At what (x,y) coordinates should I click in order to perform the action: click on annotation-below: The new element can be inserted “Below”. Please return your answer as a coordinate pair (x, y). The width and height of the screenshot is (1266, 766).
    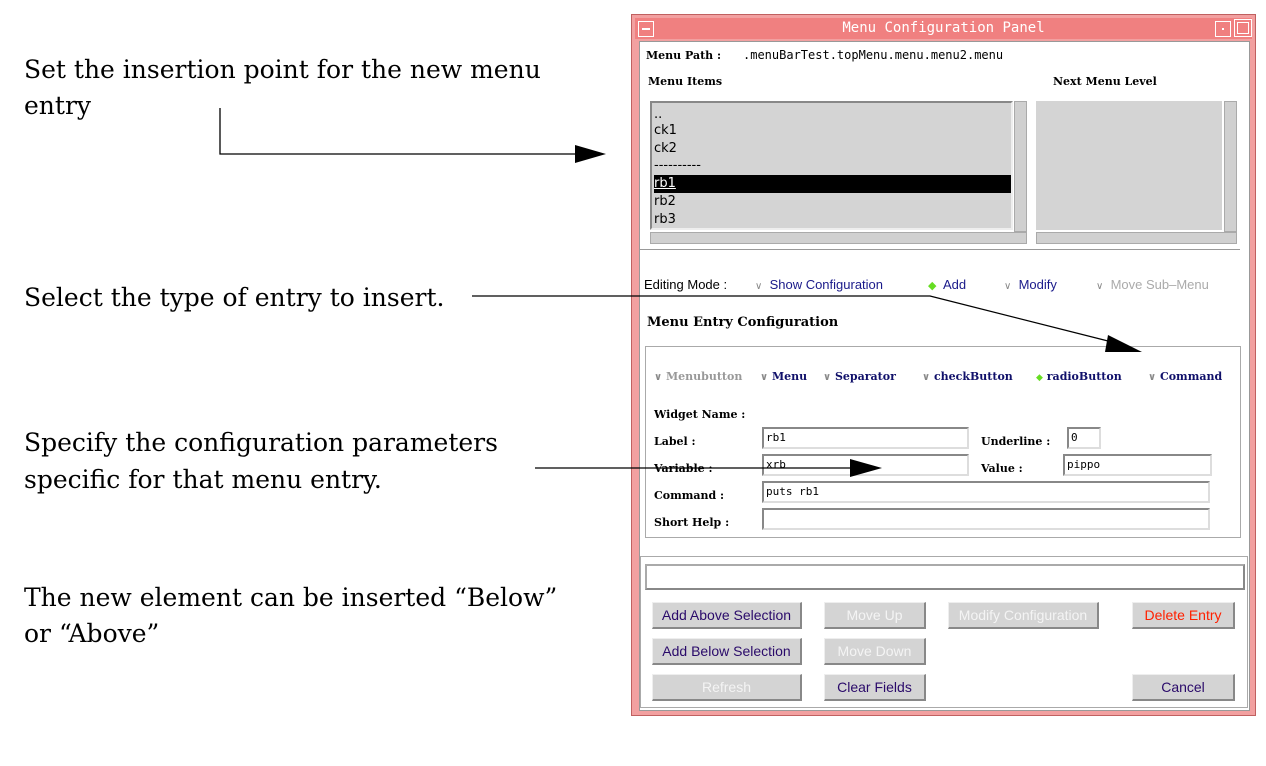
    Looking at the image, I should click on (291, 597).